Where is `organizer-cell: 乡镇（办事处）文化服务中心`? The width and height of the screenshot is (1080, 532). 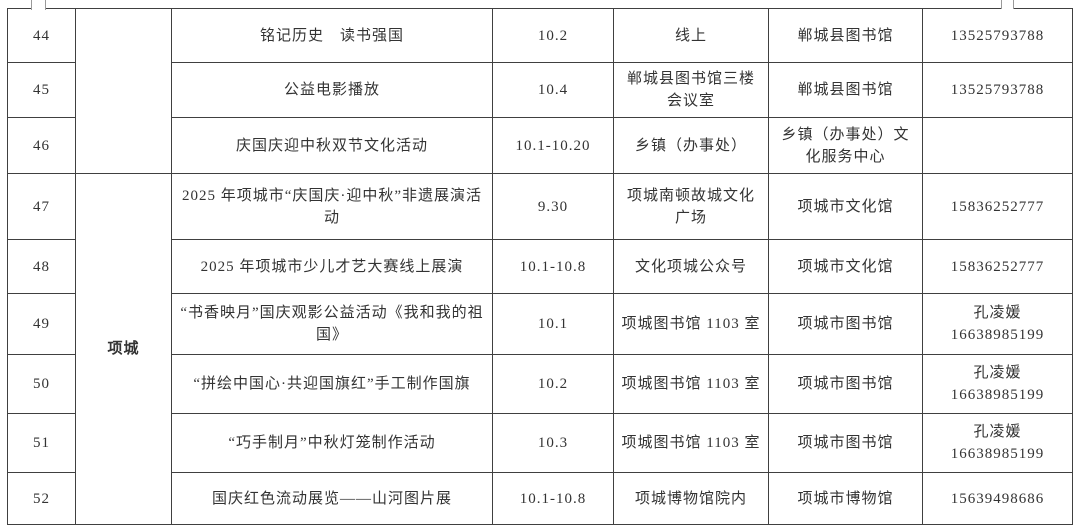 organizer-cell: 乡镇（办事处）文化服务中心 is located at coordinates (845, 145).